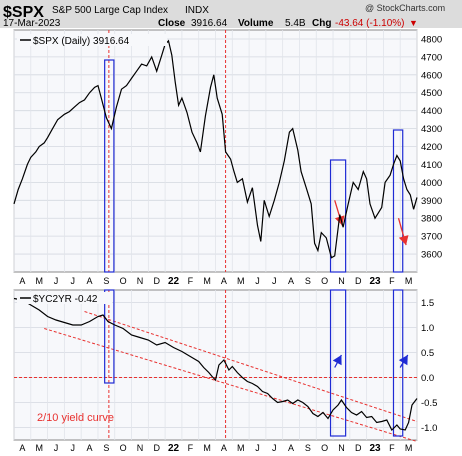  I want to click on y-tick-label: 4800, so click(431, 39).